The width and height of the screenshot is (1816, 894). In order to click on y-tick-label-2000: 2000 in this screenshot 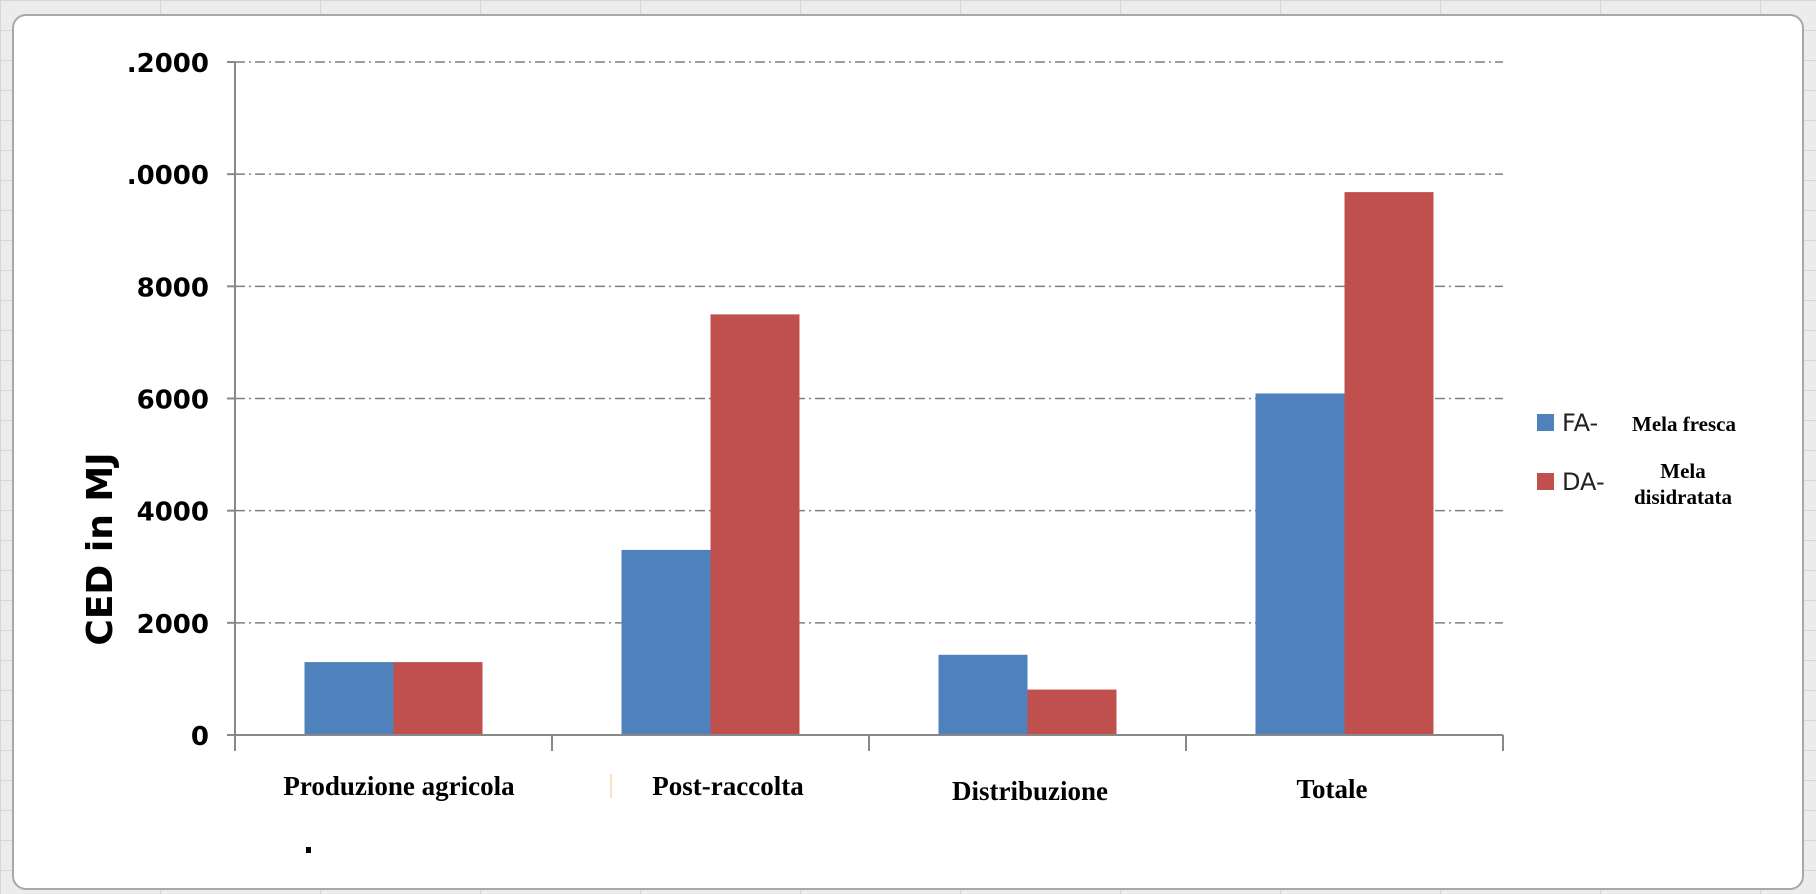, I will do `click(173, 625)`.